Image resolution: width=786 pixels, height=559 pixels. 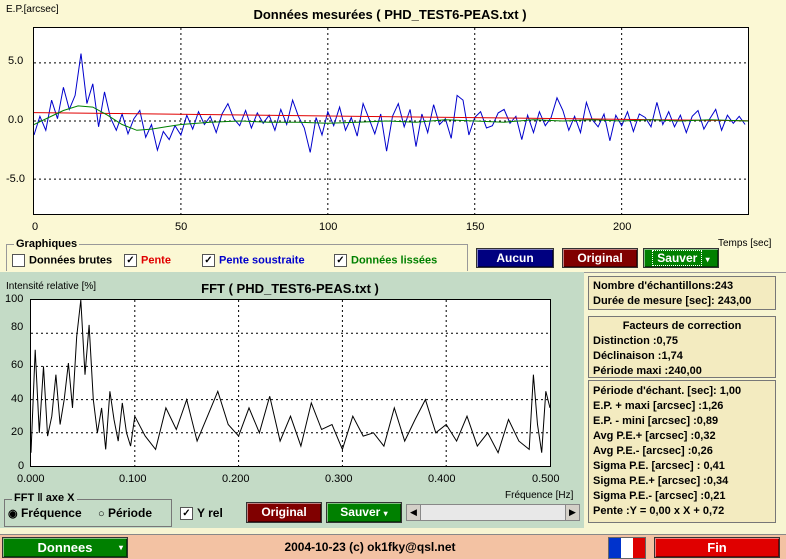 I want to click on fft-xtick: 0.400, so click(x=442, y=479).